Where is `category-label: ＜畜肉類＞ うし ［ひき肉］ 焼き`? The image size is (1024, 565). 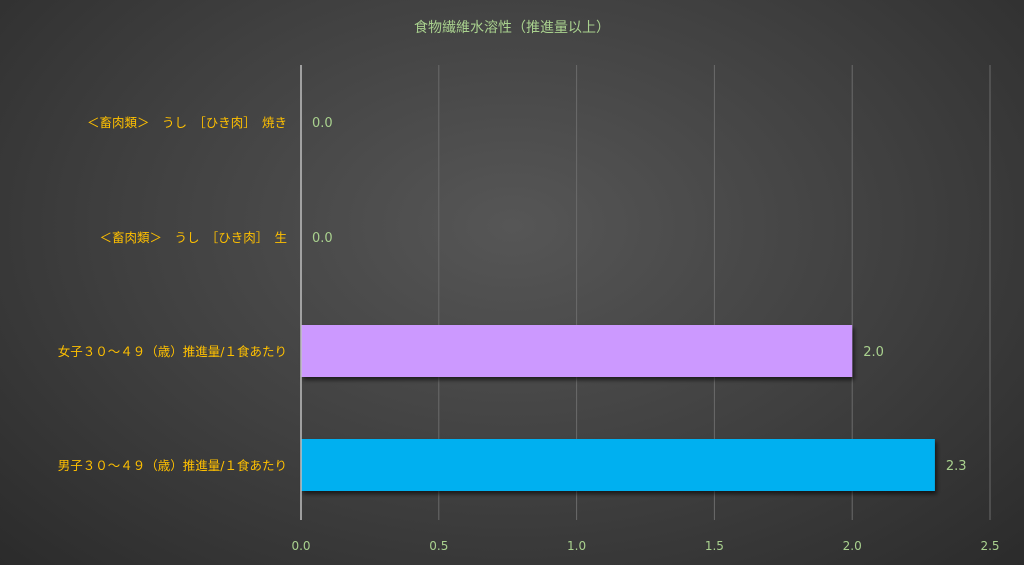 category-label: ＜畜肉類＞ うし ［ひき肉］ 焼き is located at coordinates (187, 122).